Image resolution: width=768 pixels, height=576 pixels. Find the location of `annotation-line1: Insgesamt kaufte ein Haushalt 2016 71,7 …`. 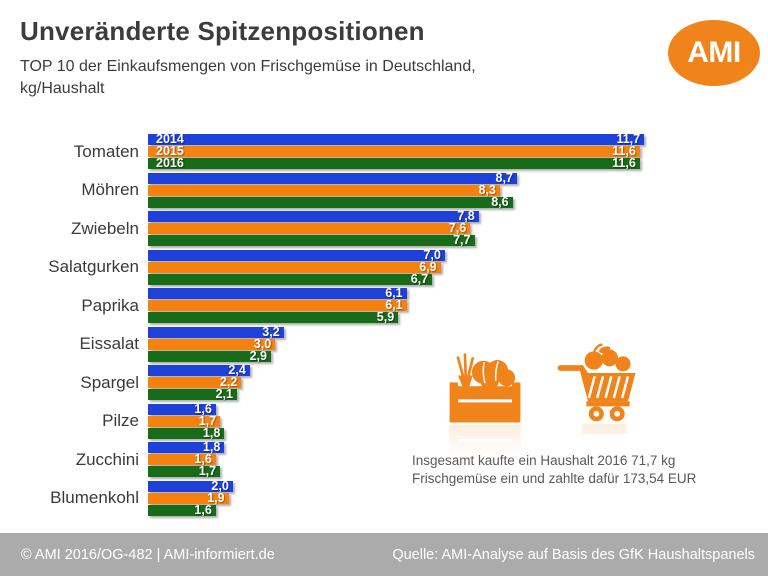

annotation-line1: Insgesamt kaufte ein Haushalt 2016 71,7 … is located at coordinates (544, 460).